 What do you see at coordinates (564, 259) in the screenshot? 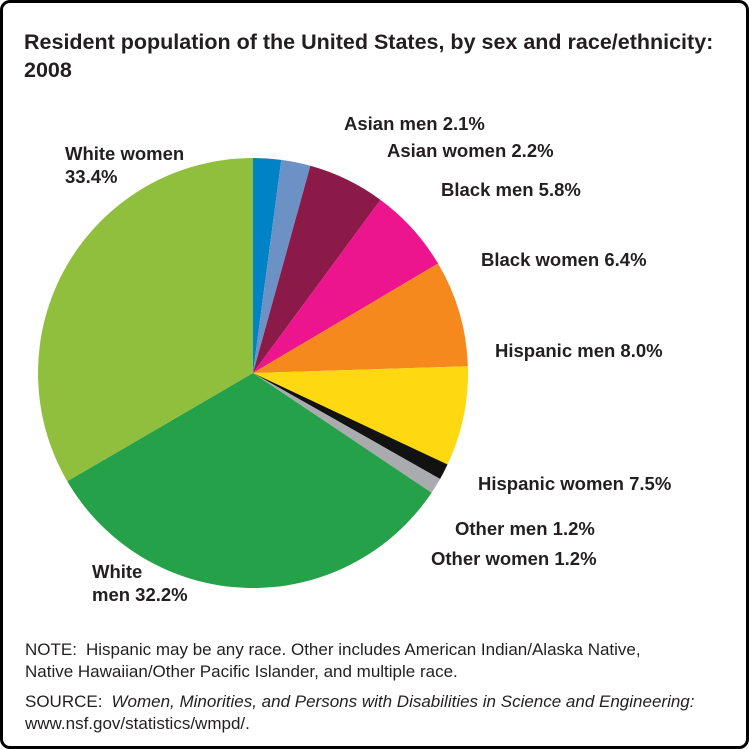
I see `label-black-women: Black women 6.4%` at bounding box center [564, 259].